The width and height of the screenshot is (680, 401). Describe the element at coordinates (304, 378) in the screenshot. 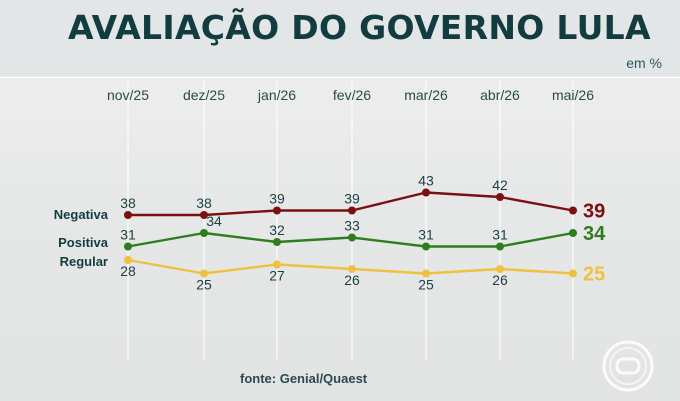

I see `source-note: fonte: Genial/Quaest` at that location.